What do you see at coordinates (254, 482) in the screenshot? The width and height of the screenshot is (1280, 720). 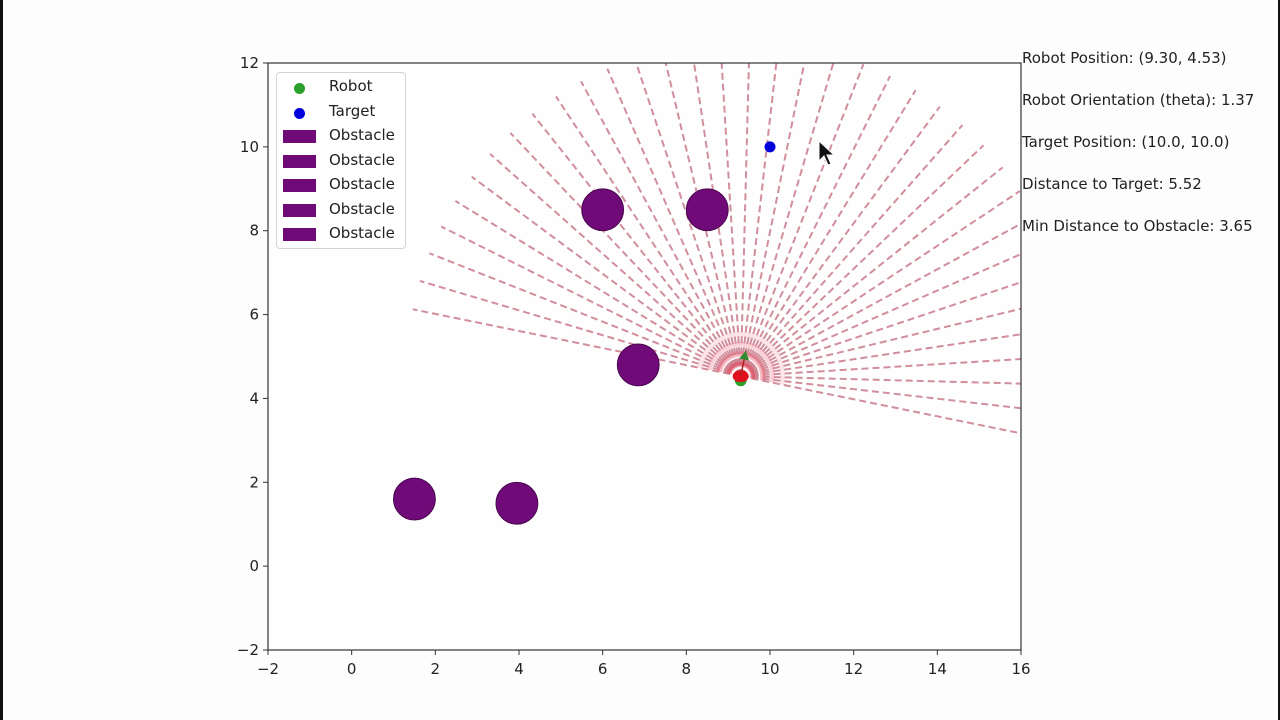 I see `y-tick-label: 2` at bounding box center [254, 482].